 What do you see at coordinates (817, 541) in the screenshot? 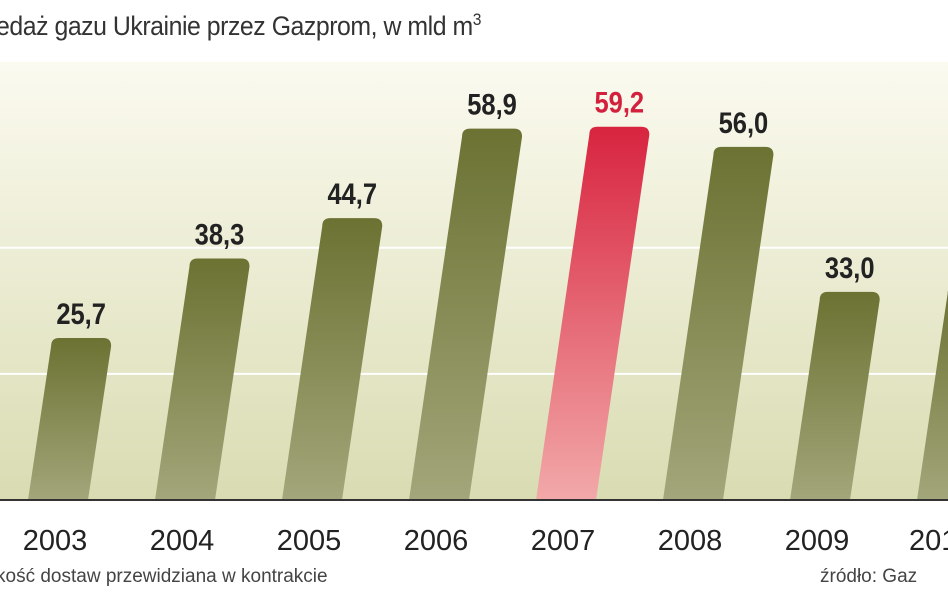
I see `year-label: 2009` at bounding box center [817, 541].